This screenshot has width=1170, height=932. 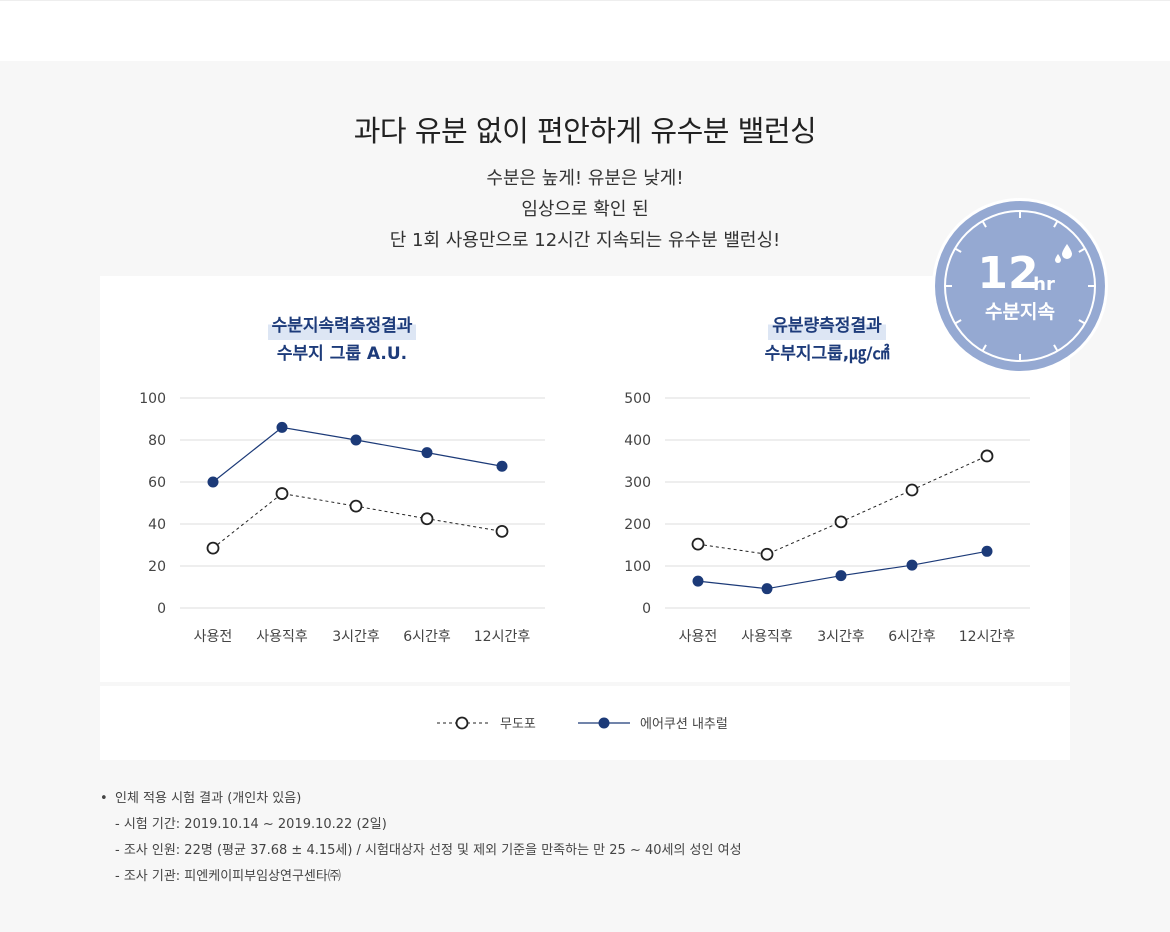 I want to click on chart2-ytick-label: 500, so click(x=637, y=399).